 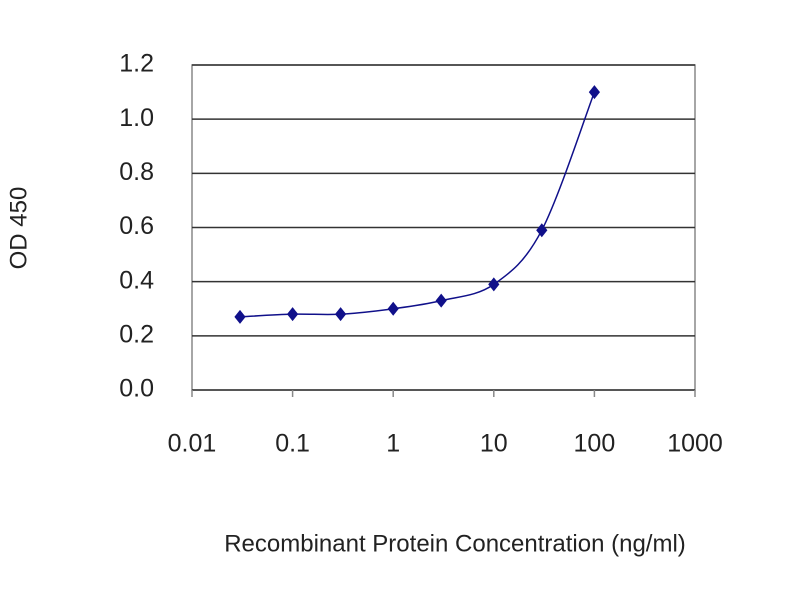 What do you see at coordinates (136, 172) in the screenshot?
I see `y-tick-label: 0.8` at bounding box center [136, 172].